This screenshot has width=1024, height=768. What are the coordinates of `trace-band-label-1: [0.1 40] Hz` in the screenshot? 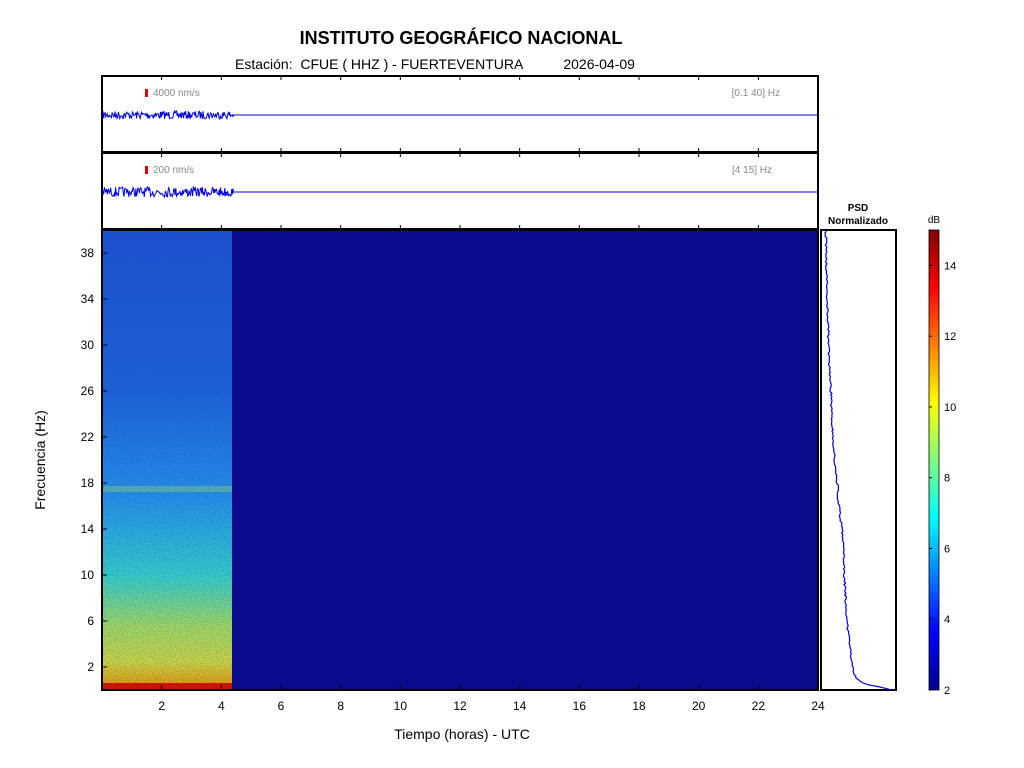 It's located at (756, 93).